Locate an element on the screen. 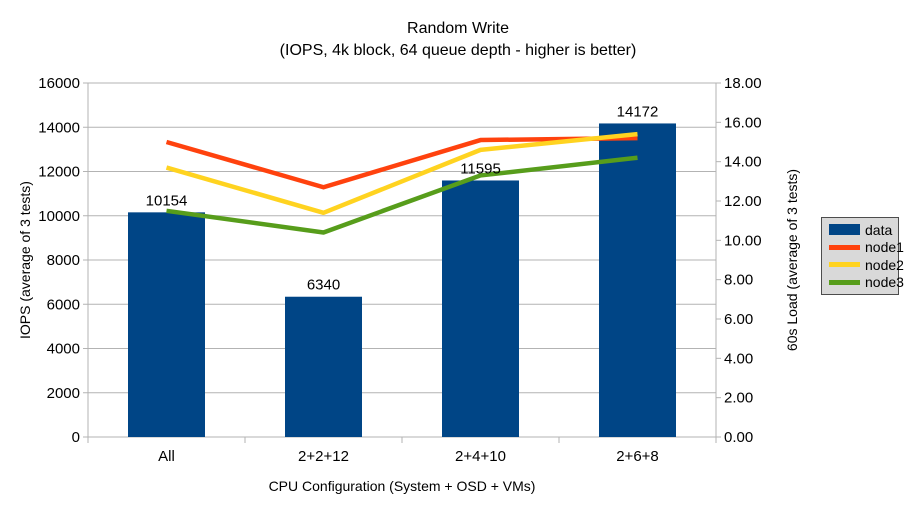 The width and height of the screenshot is (907, 510). y-tick-label-left: 0 is located at coordinates (76, 437).